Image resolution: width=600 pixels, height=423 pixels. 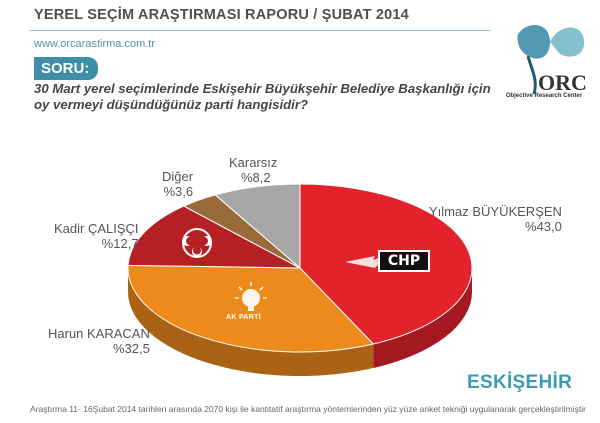 I want to click on slice-label-harun: Harun KARACAN %32,5, so click(x=99, y=341).